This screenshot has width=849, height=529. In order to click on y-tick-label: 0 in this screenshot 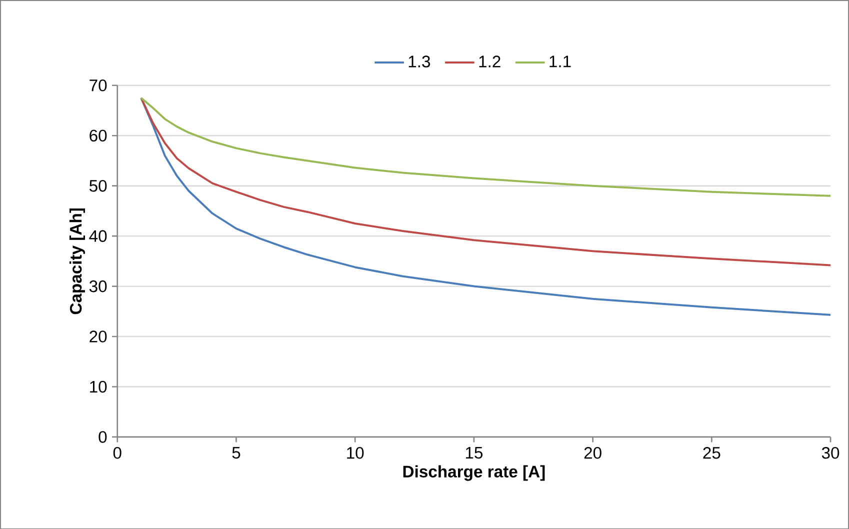, I will do `click(102, 436)`.